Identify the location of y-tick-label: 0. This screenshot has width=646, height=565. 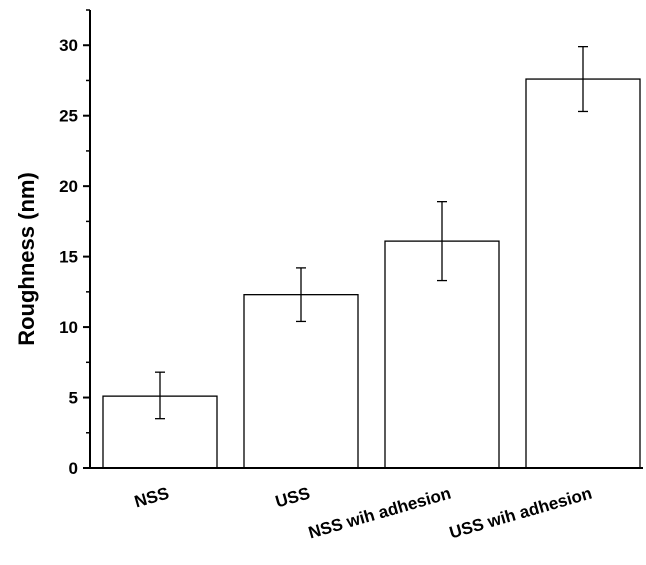
(73, 468).